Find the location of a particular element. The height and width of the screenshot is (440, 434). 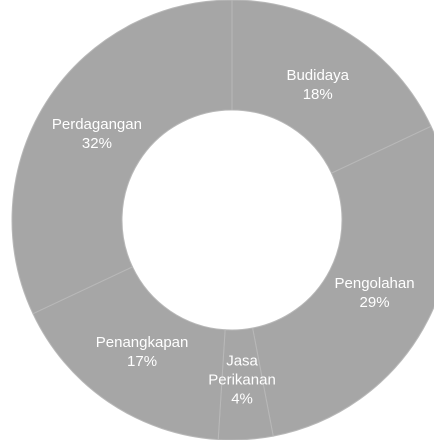

value-label: 29% is located at coordinates (374, 302).